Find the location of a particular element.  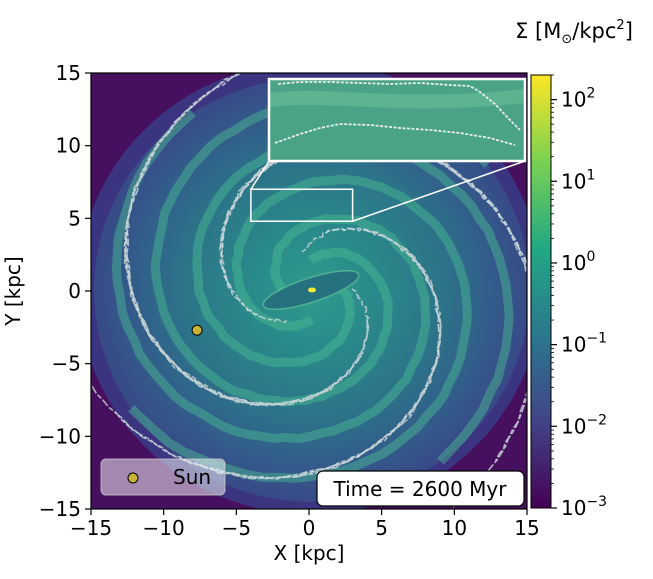

colorbar-tick-label: 10¹ is located at coordinates (578, 180).